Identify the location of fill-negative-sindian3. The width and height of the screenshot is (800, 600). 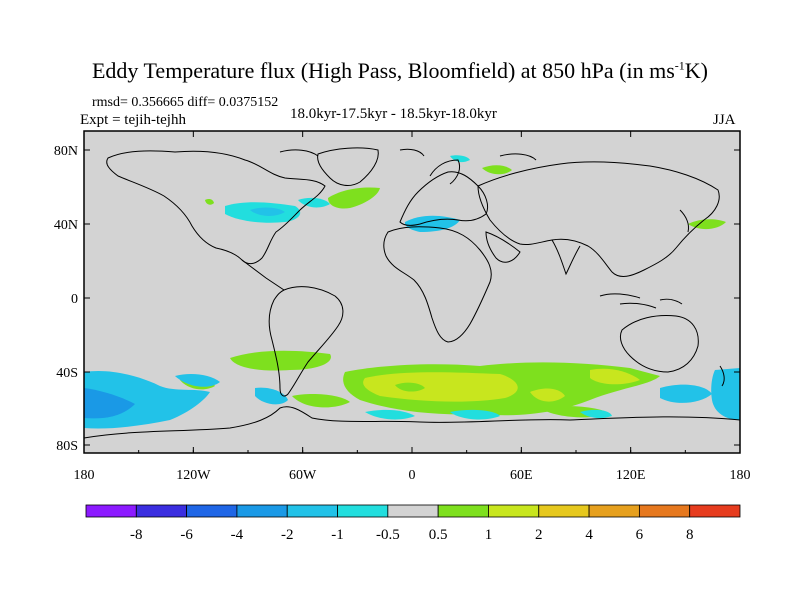
(596, 414).